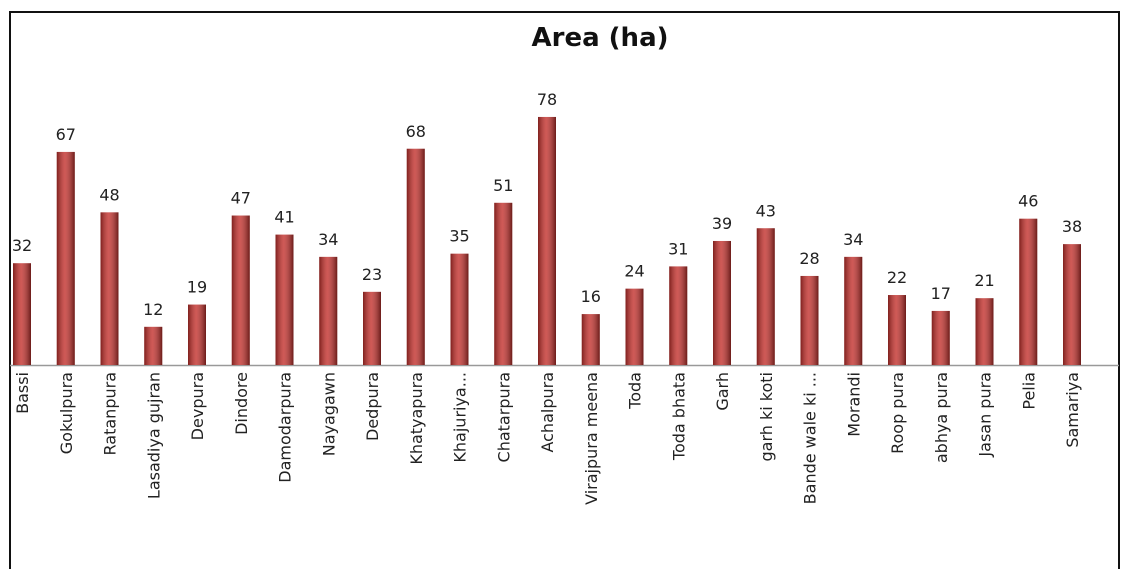  I want to click on data-label: 16, so click(591, 296).